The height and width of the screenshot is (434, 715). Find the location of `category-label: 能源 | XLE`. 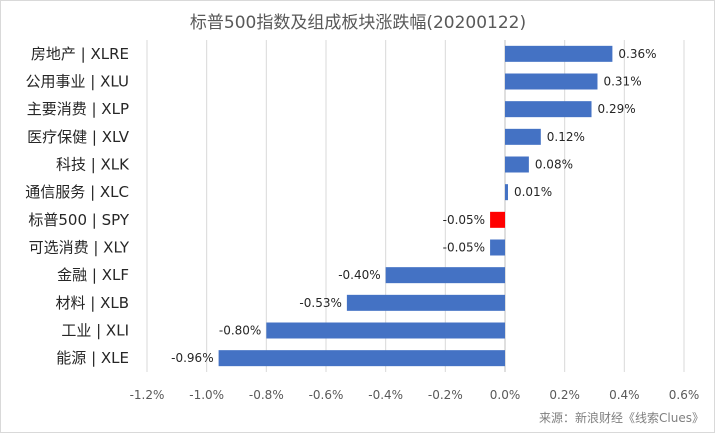

category-label: 能源 | XLE is located at coordinates (92, 358).